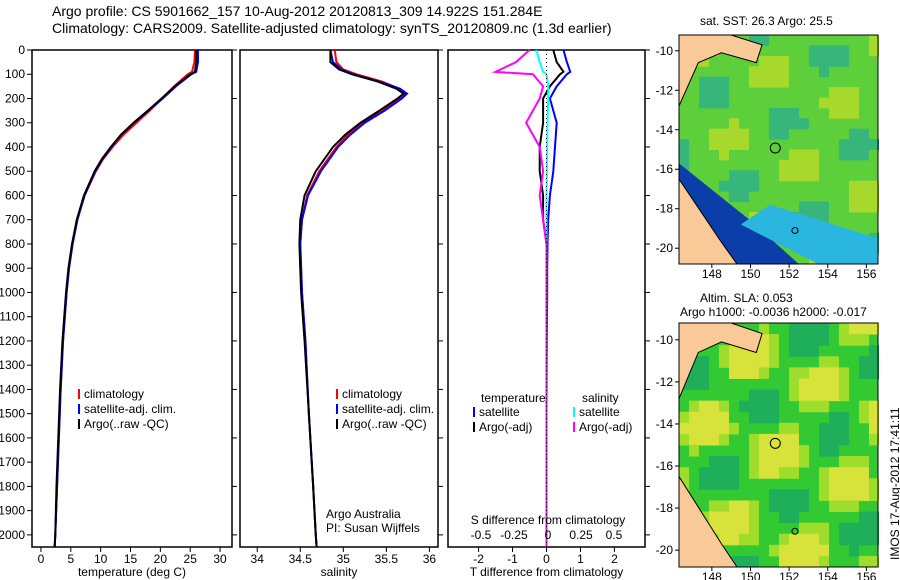 The width and height of the screenshot is (900, 580). Describe the element at coordinates (12, 438) in the screenshot. I see `y-tick-label: 1600` at that location.